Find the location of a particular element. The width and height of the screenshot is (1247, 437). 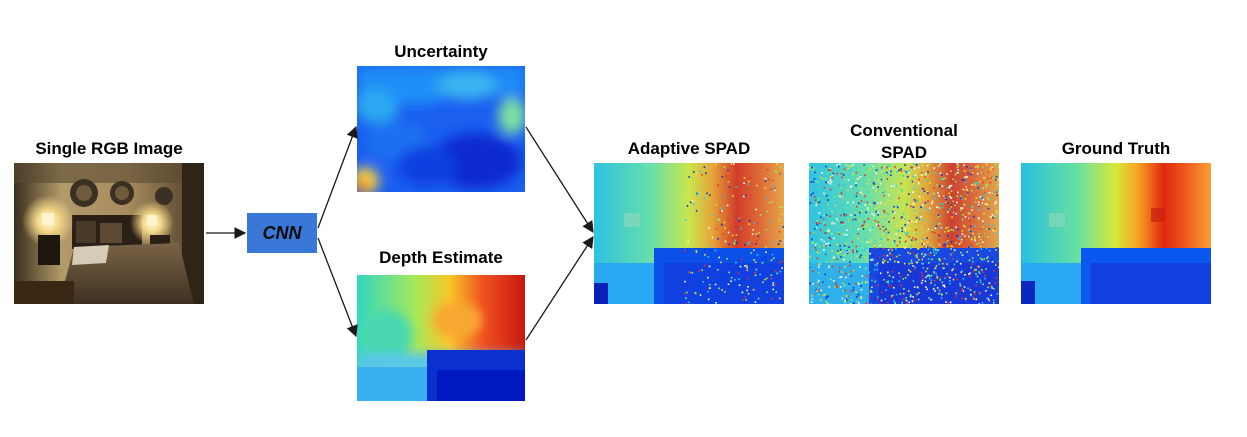

uncertainty-label: Uncertainty is located at coordinates (441, 51).